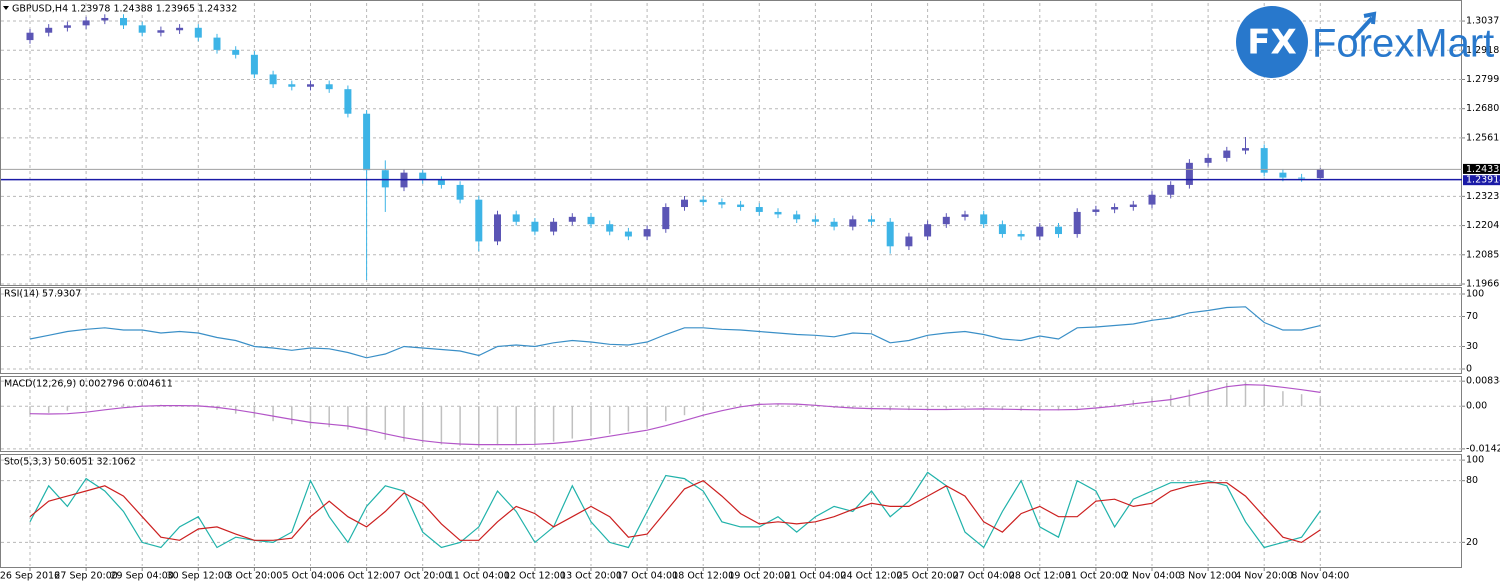  I want to click on y-tick-label: 20, so click(1472, 542).